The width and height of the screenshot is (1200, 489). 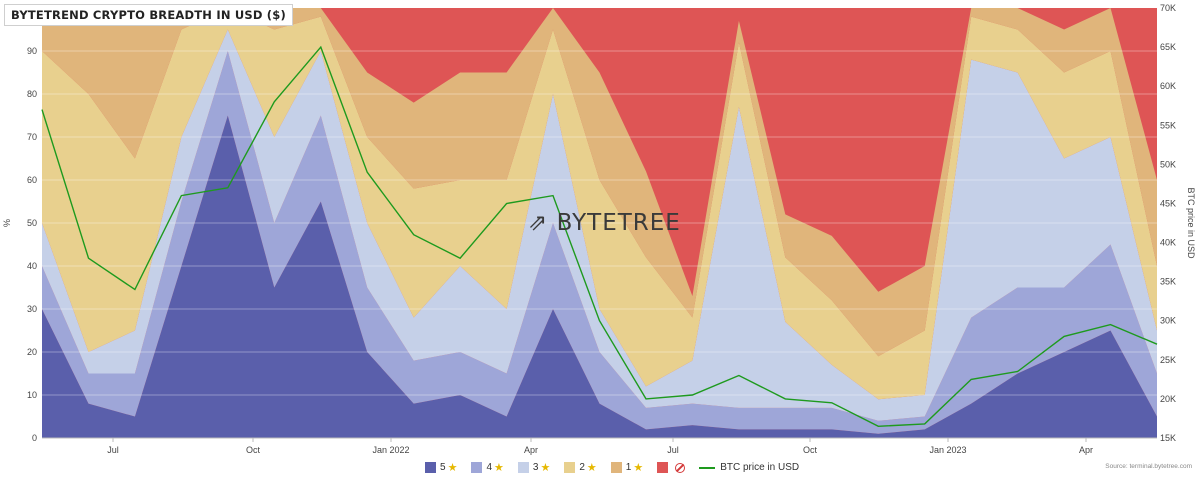 What do you see at coordinates (1168, 282) in the screenshot?
I see `y-right-tick-label: 35K` at bounding box center [1168, 282].